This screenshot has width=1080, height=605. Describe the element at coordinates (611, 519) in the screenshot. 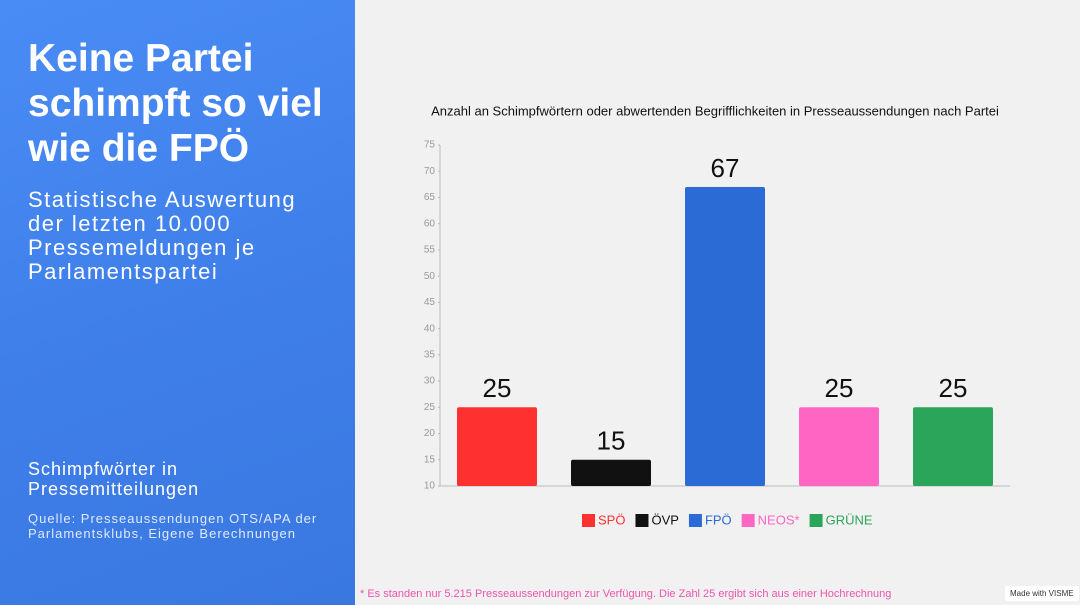

I see `legend-label: SPÖ` at that location.